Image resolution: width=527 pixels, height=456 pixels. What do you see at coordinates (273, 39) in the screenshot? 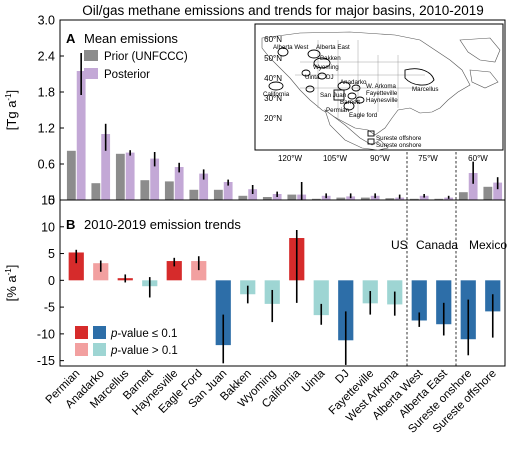
I see `map-lat-label-0: 60°N` at bounding box center [273, 39].